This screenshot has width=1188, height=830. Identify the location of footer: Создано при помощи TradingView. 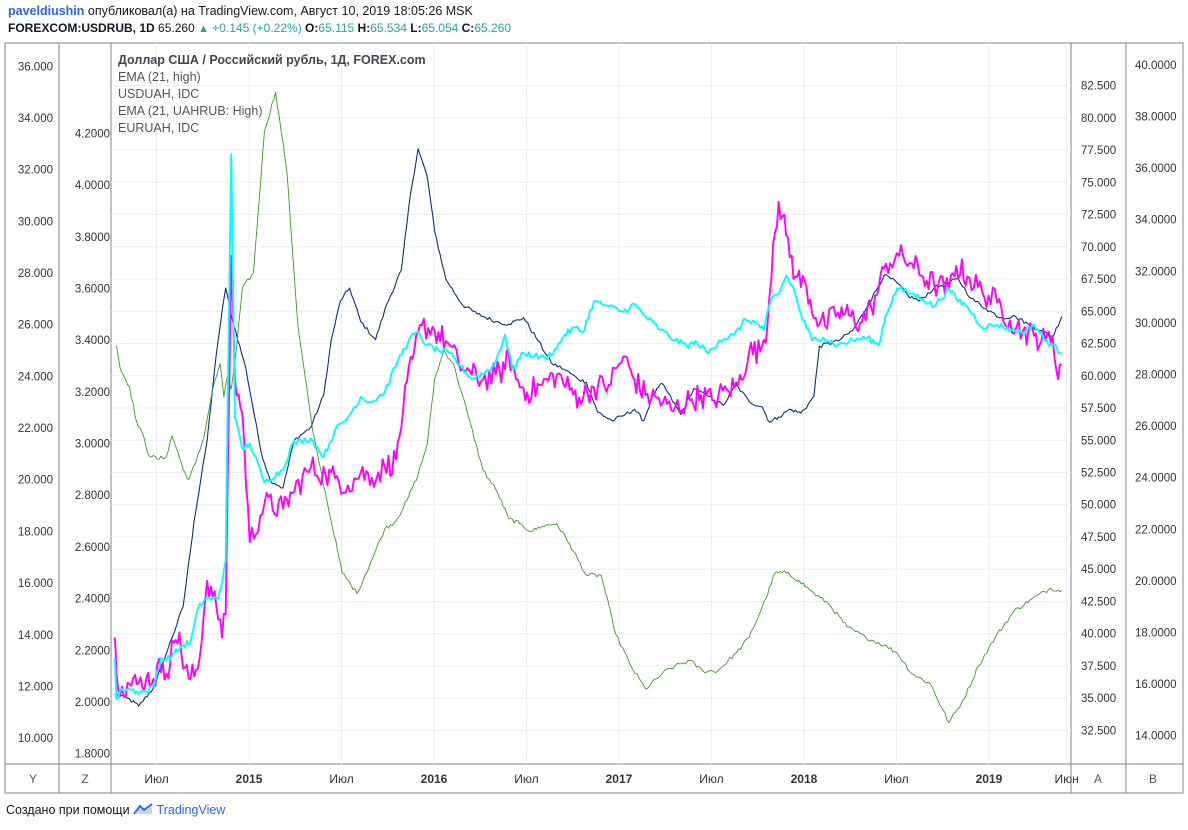
(115, 810).